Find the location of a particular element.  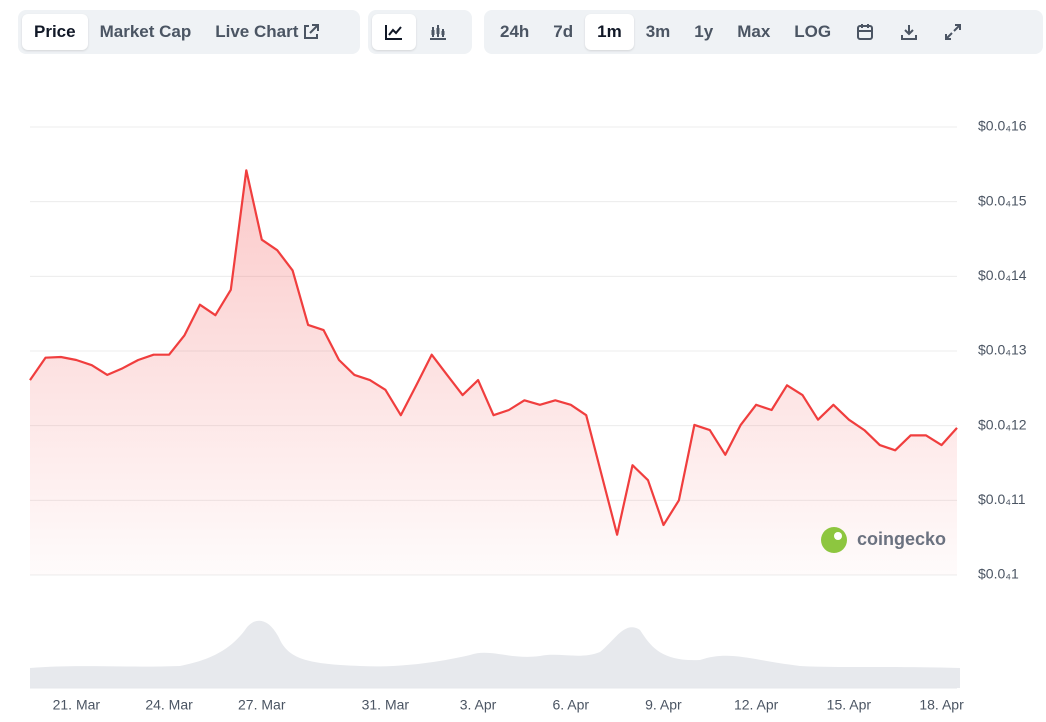

calendar-button is located at coordinates (865, 32).